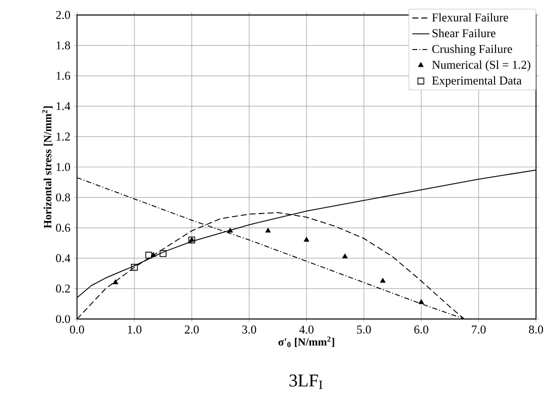 This screenshot has width=557, height=411. What do you see at coordinates (63, 15) in the screenshot?
I see `y-tick-label: 2.0` at bounding box center [63, 15].